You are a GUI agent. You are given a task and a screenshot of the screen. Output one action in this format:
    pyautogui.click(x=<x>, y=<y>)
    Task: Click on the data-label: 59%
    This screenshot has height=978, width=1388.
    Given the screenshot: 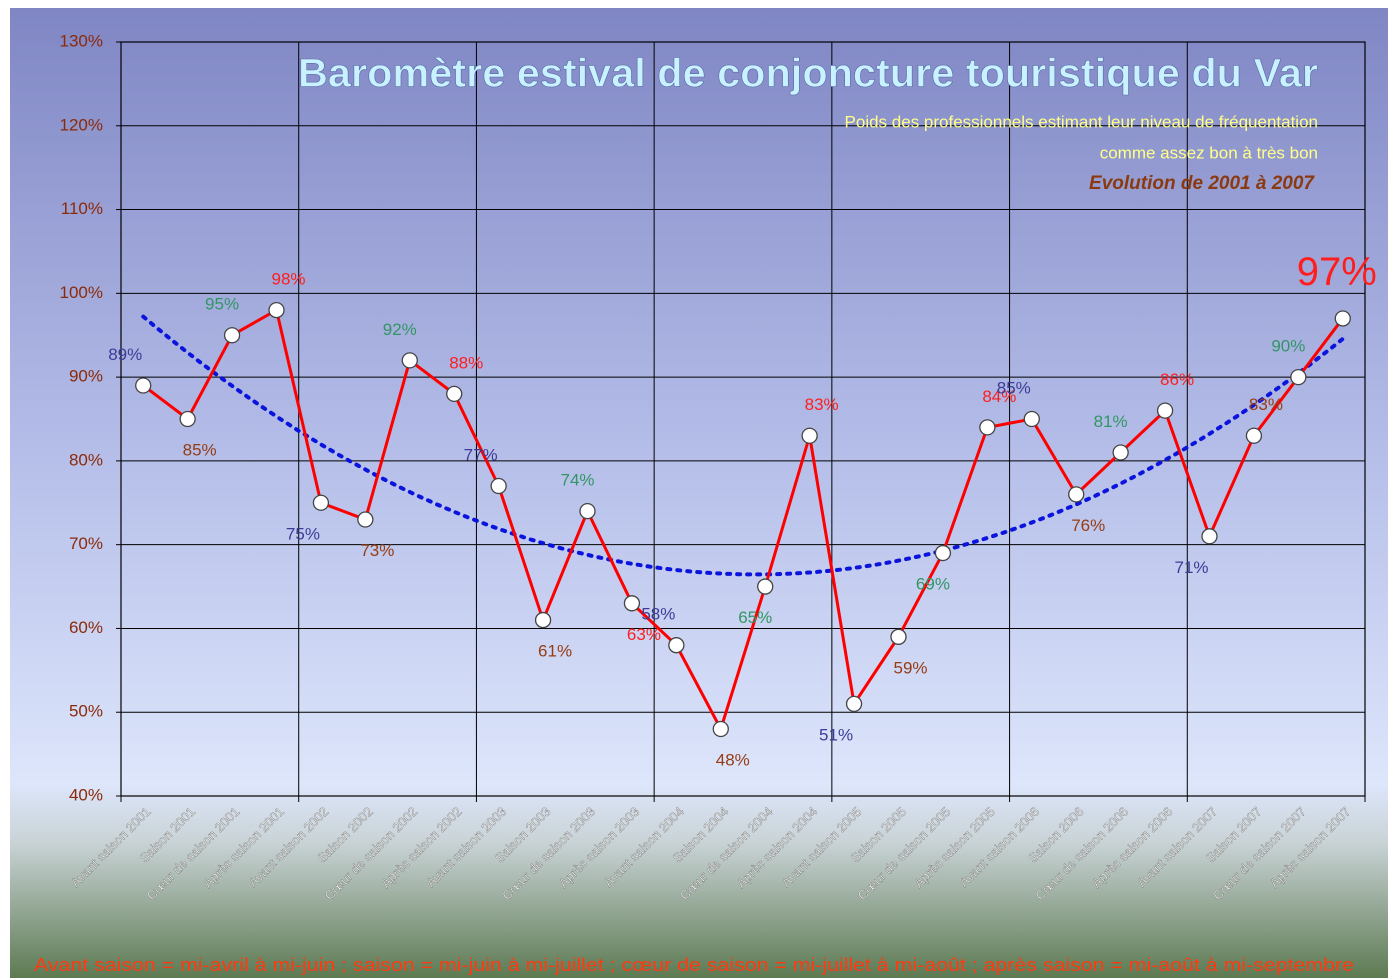 What is the action you would take?
    pyautogui.click(x=910, y=667)
    